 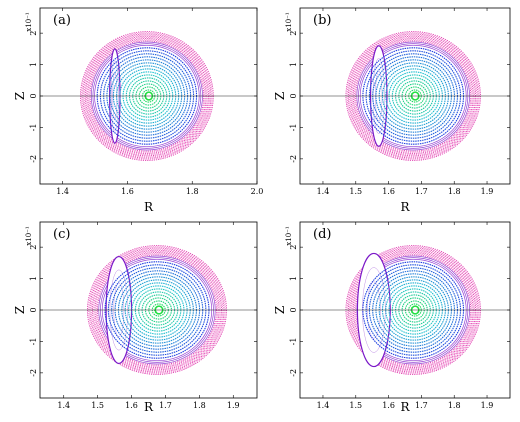 I want to click on panel-label: (a), so click(x=62, y=20).